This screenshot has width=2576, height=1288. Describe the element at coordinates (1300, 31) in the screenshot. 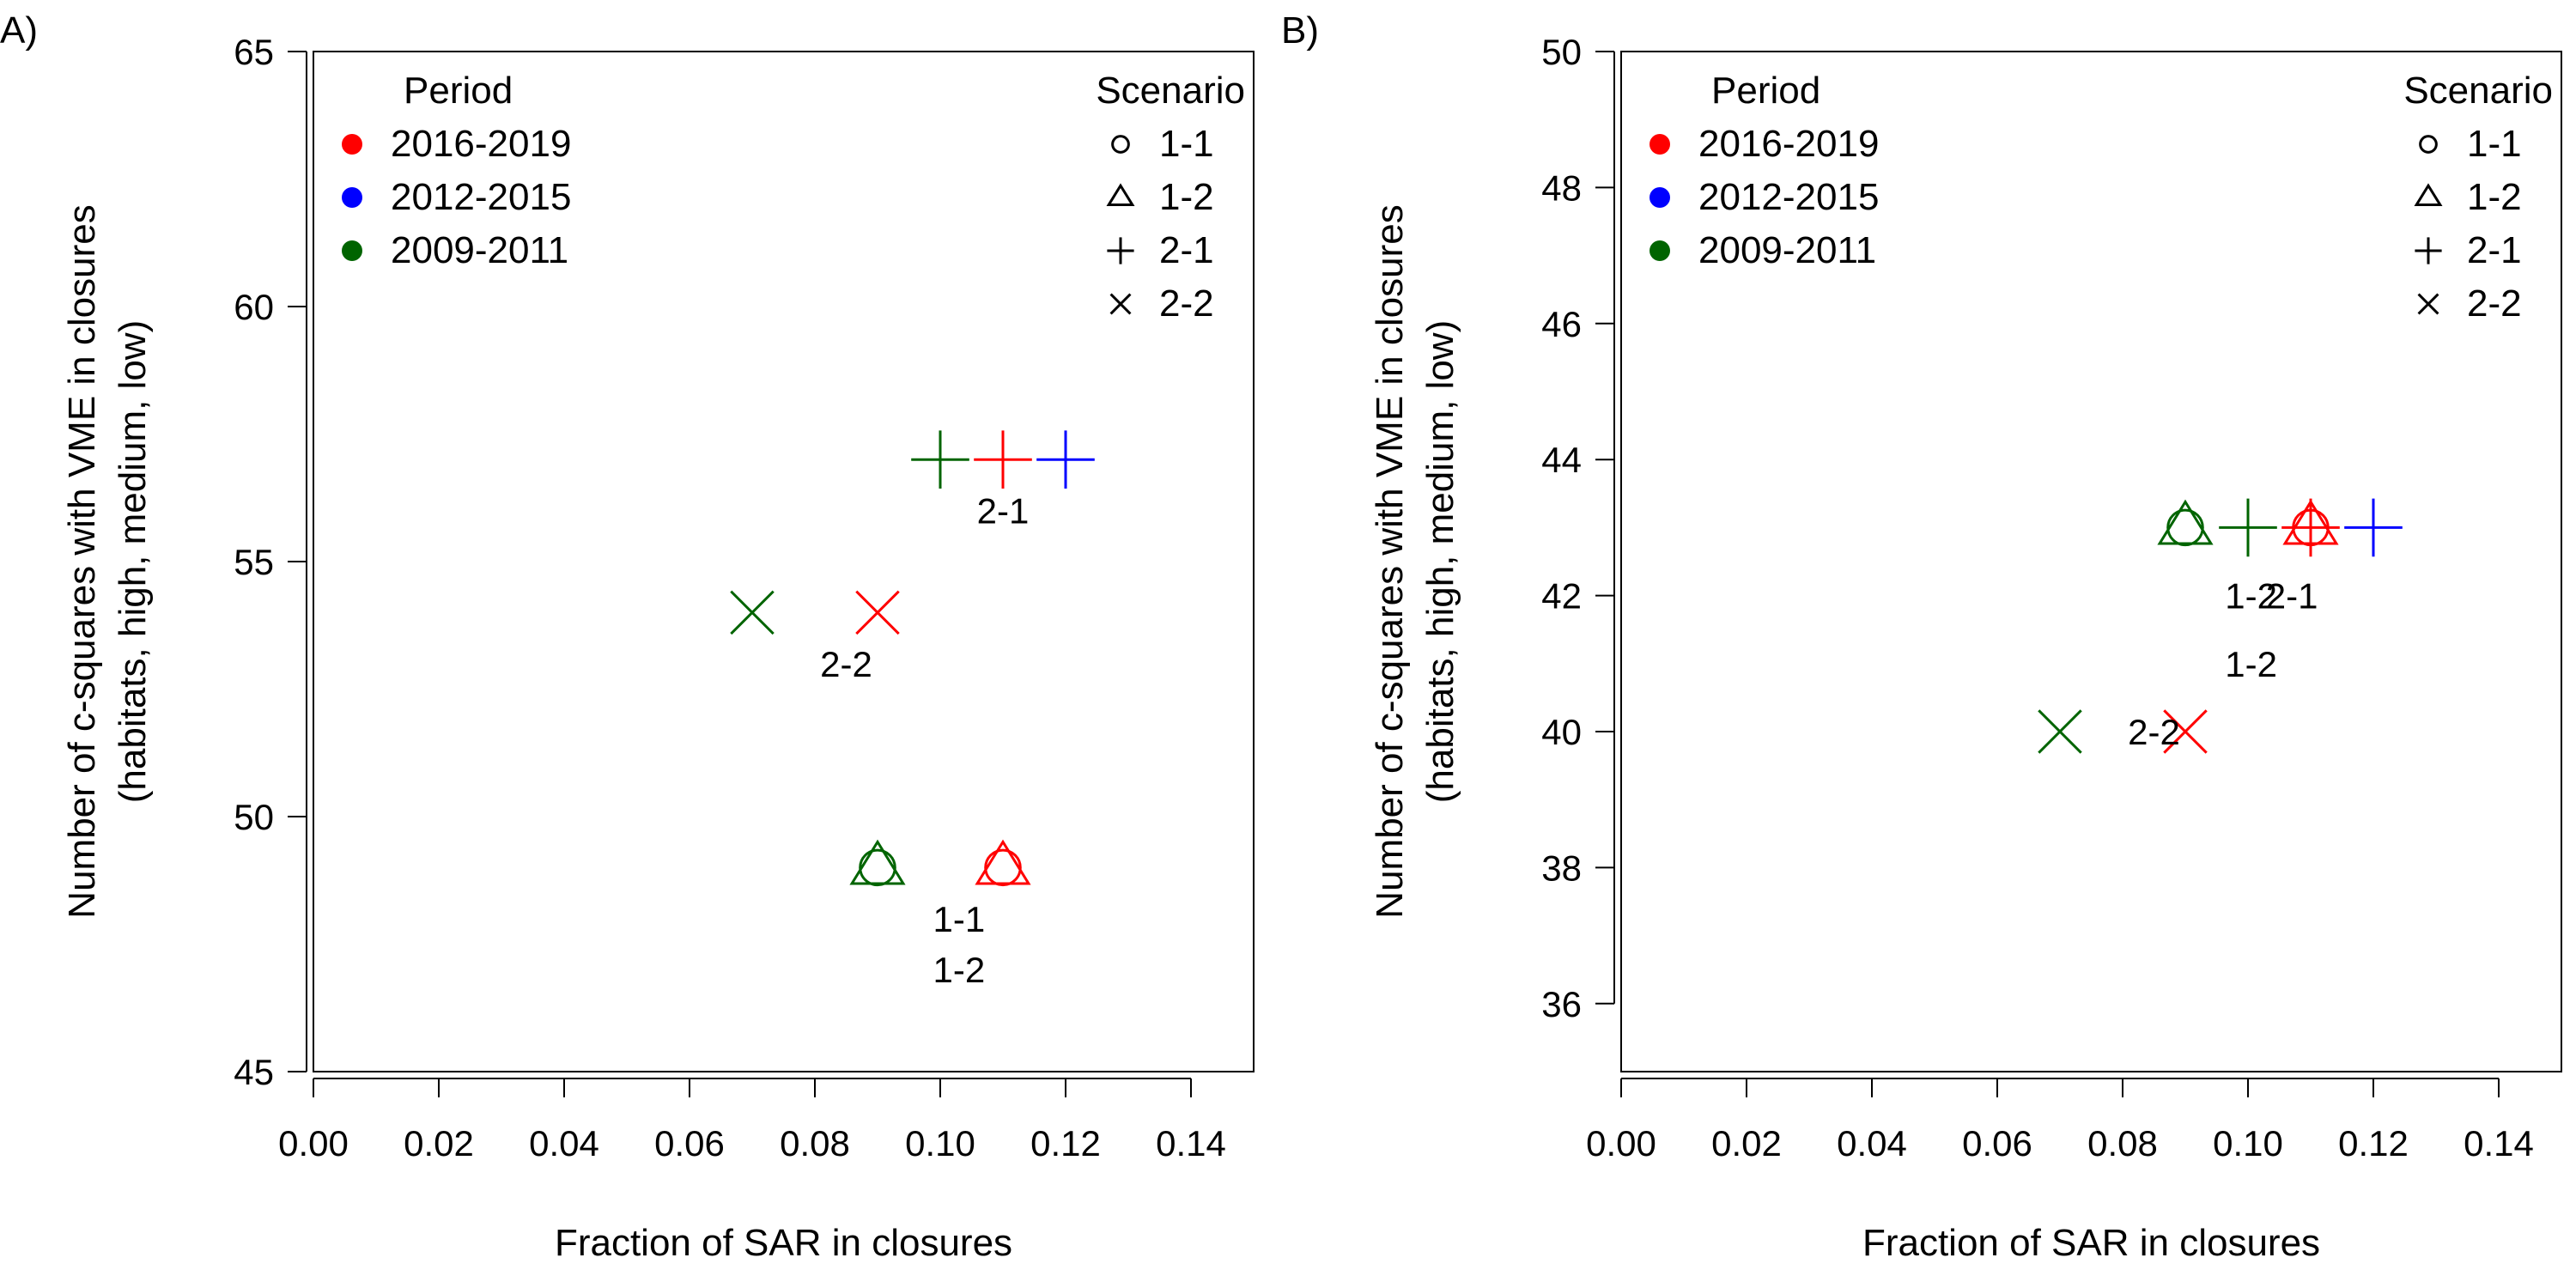

I see `panel-label: B)` at that location.